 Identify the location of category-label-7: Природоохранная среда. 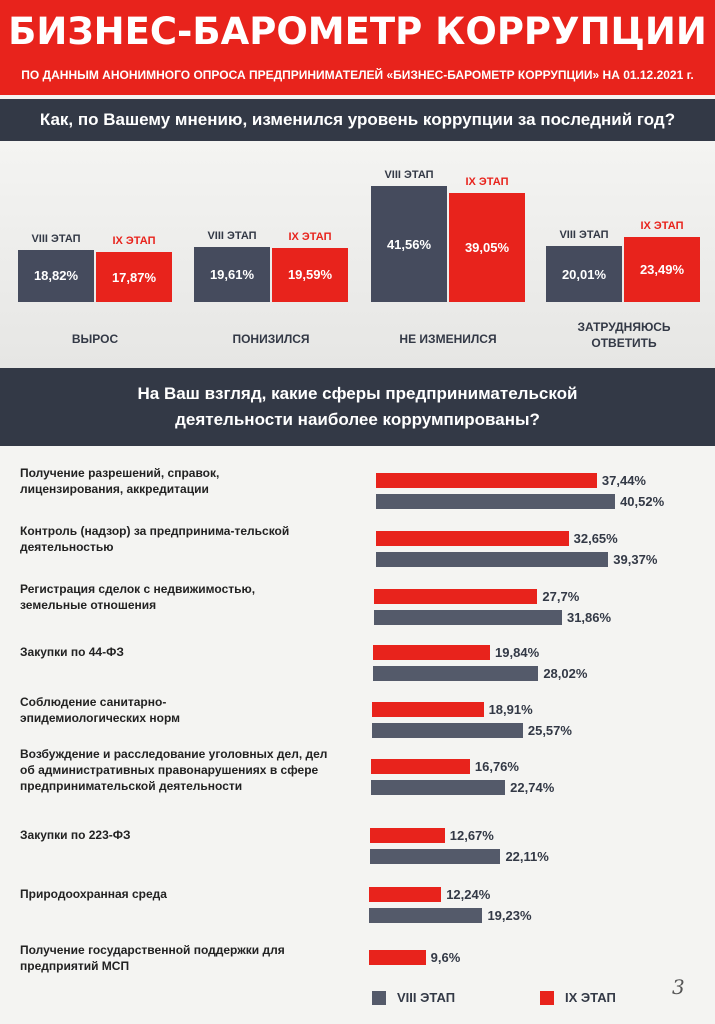
(93, 894).